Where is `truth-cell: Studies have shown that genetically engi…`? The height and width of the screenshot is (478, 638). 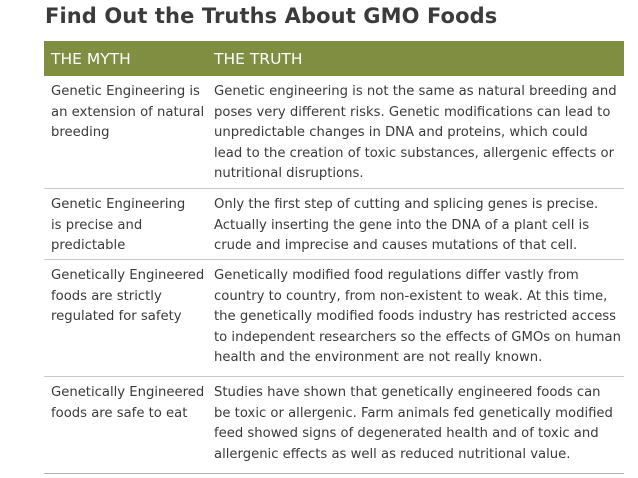
truth-cell: Studies have shown that genetically engi… is located at coordinates (413, 423).